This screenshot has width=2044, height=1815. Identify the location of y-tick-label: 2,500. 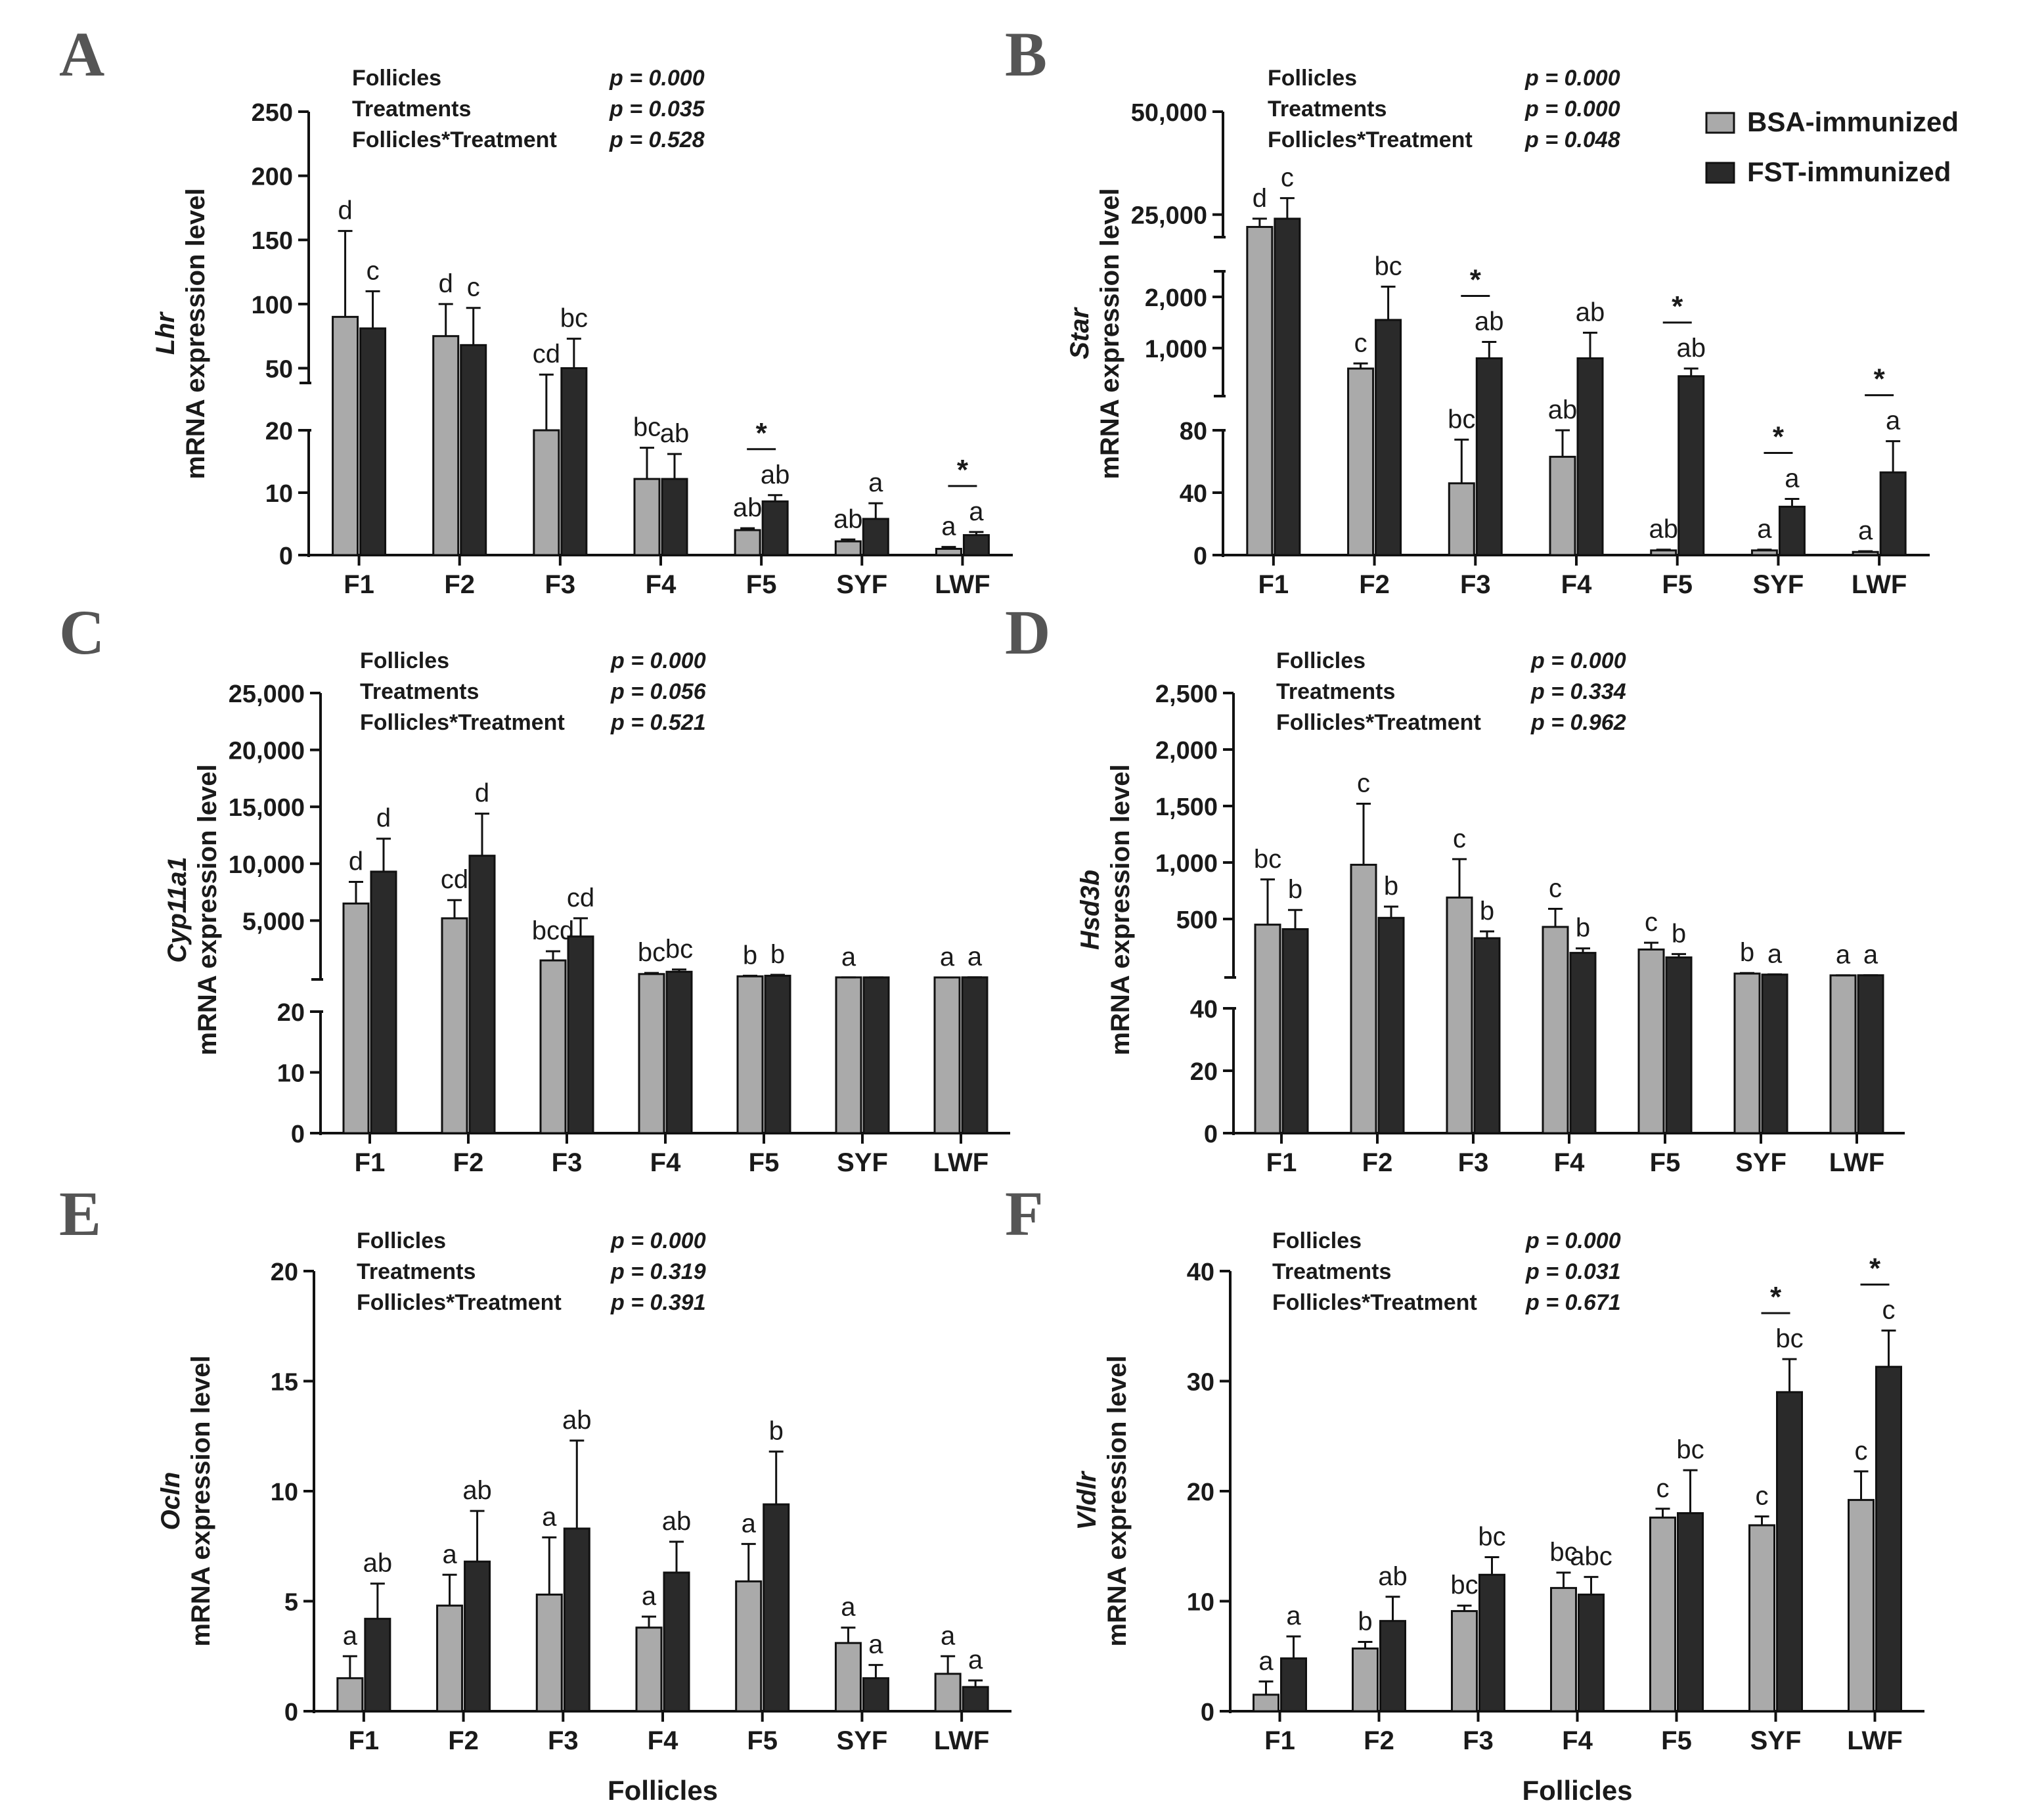
(1186, 694).